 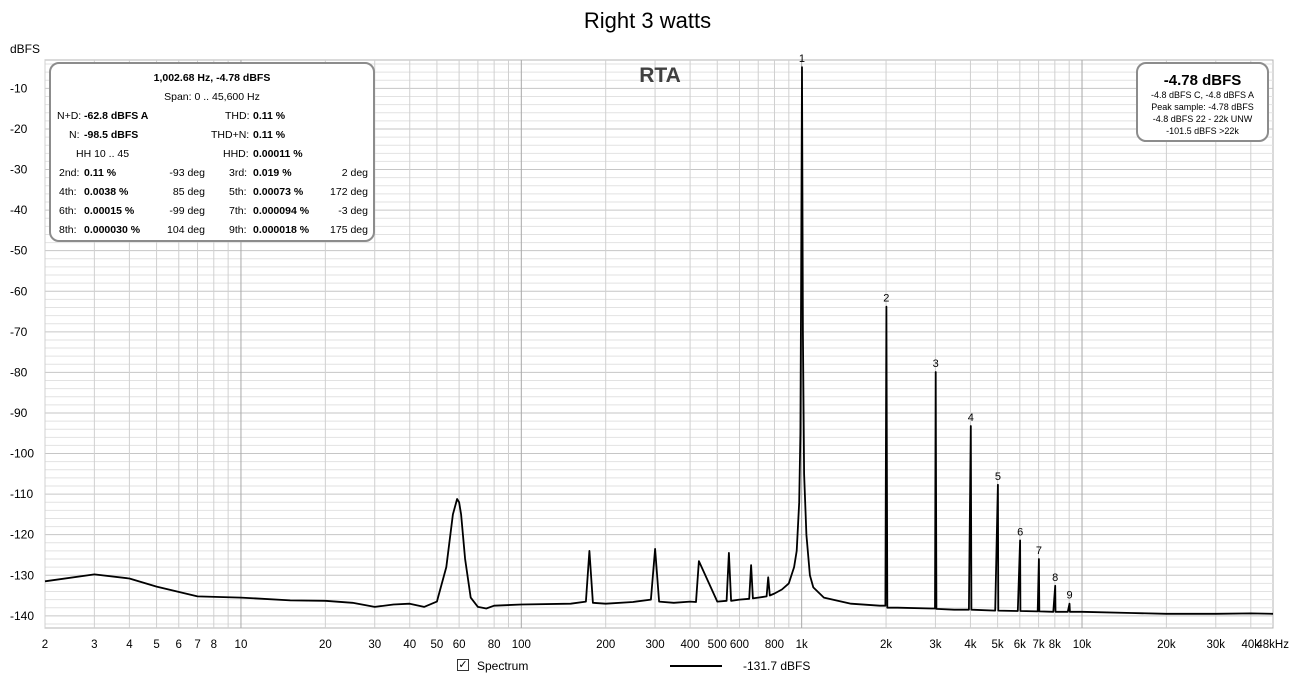 What do you see at coordinates (654, 645) in the screenshot?
I see `x-tick-label: 300` at bounding box center [654, 645].